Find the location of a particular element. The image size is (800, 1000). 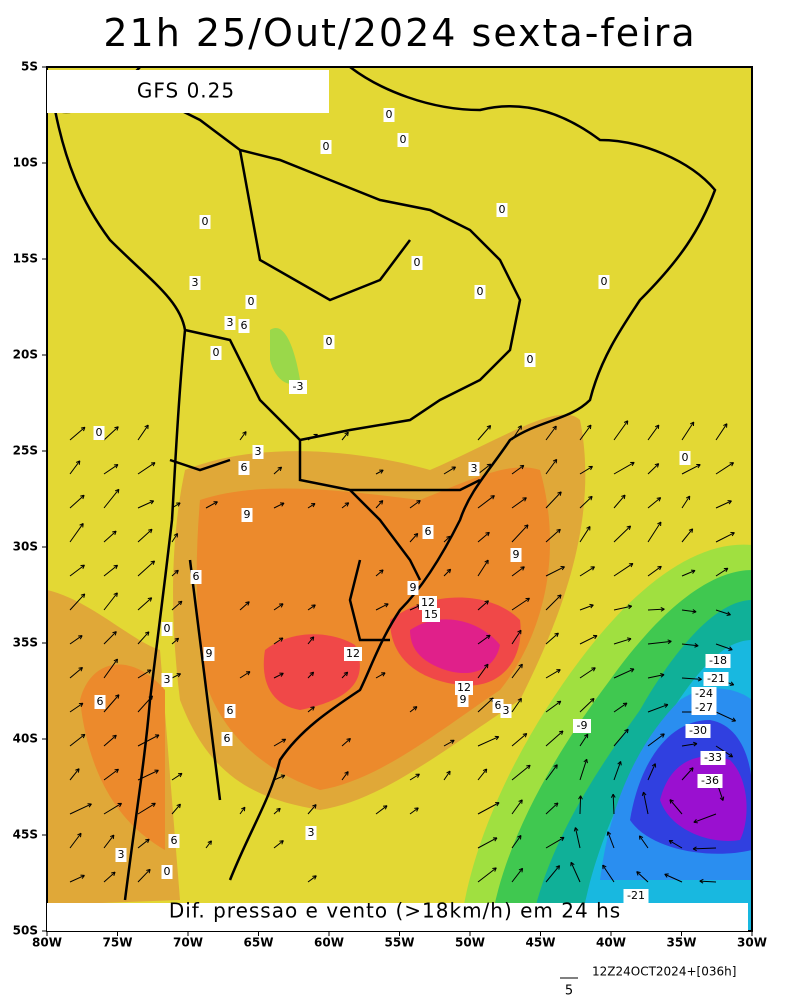

lon-label: 80W is located at coordinates (47, 943).